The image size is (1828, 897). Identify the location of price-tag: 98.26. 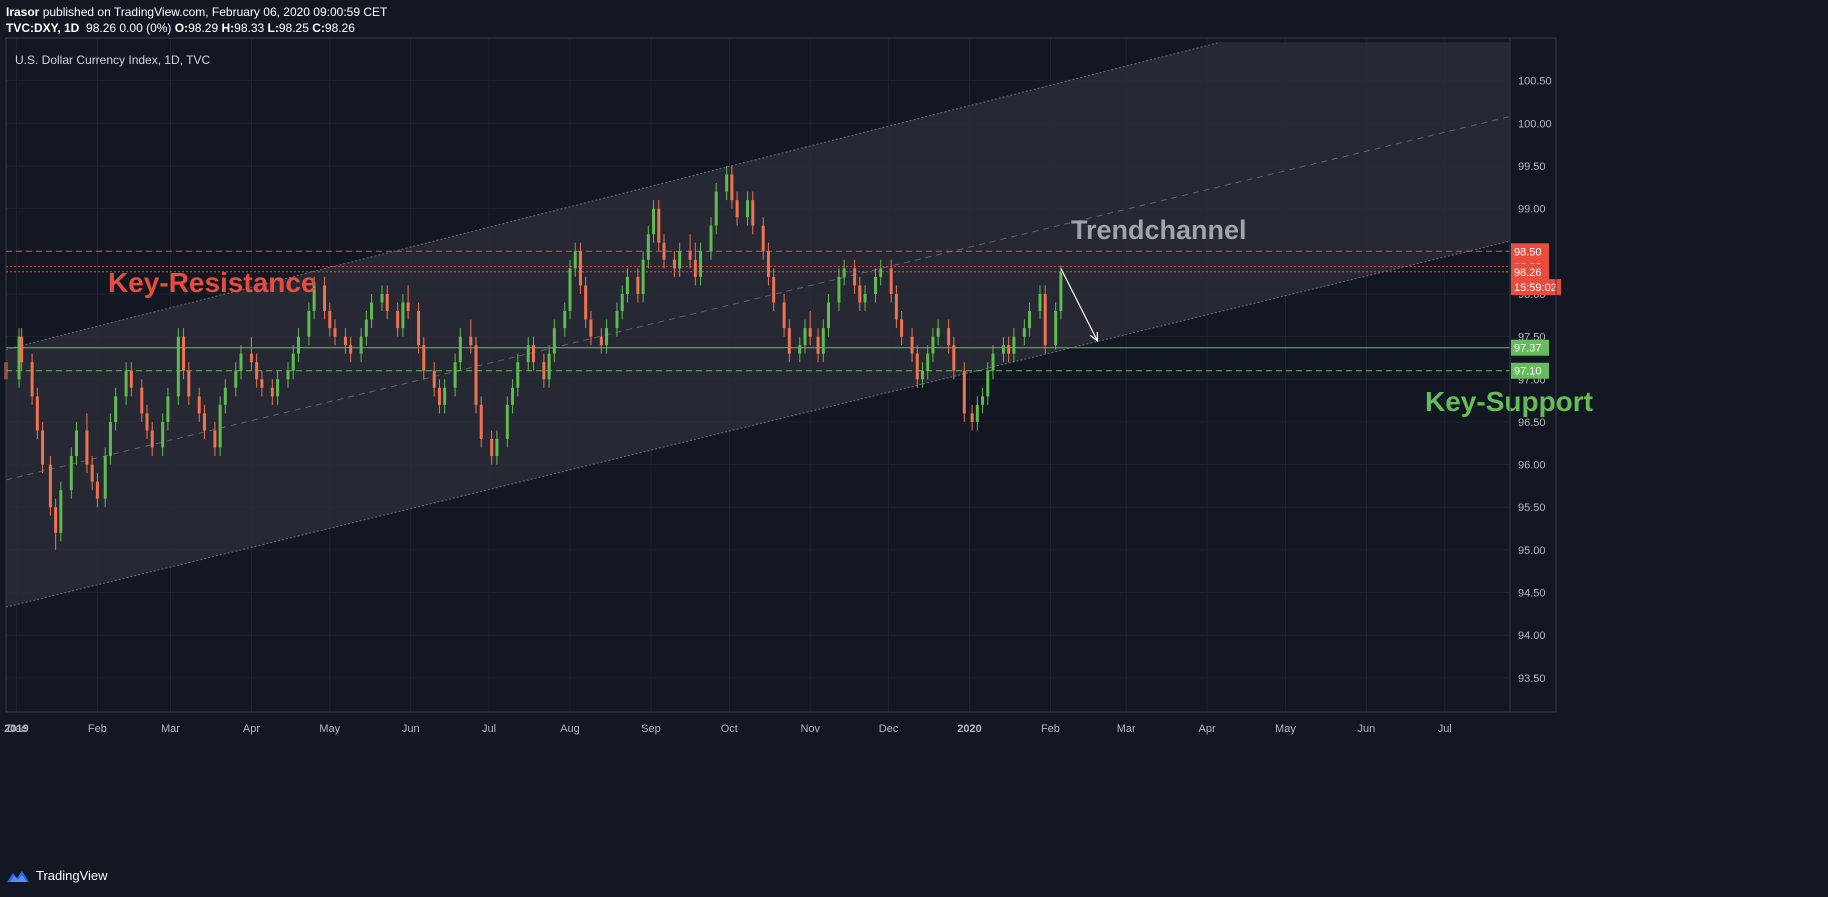
(1530, 271).